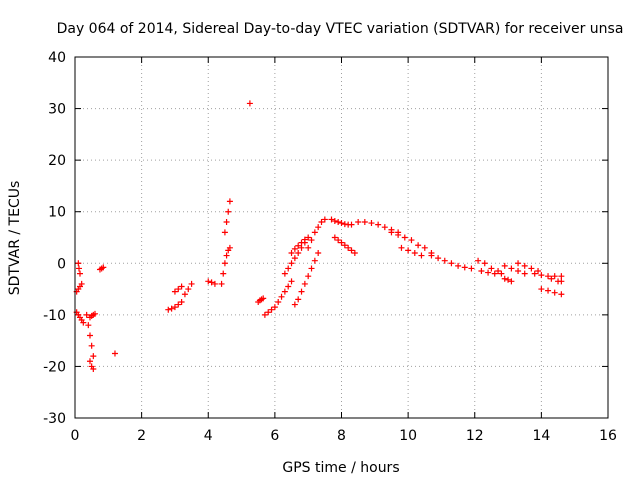 Image resolution: width=640 pixels, height=480 pixels. What do you see at coordinates (341, 436) in the screenshot?
I see `x-tick-label: 8` at bounding box center [341, 436].